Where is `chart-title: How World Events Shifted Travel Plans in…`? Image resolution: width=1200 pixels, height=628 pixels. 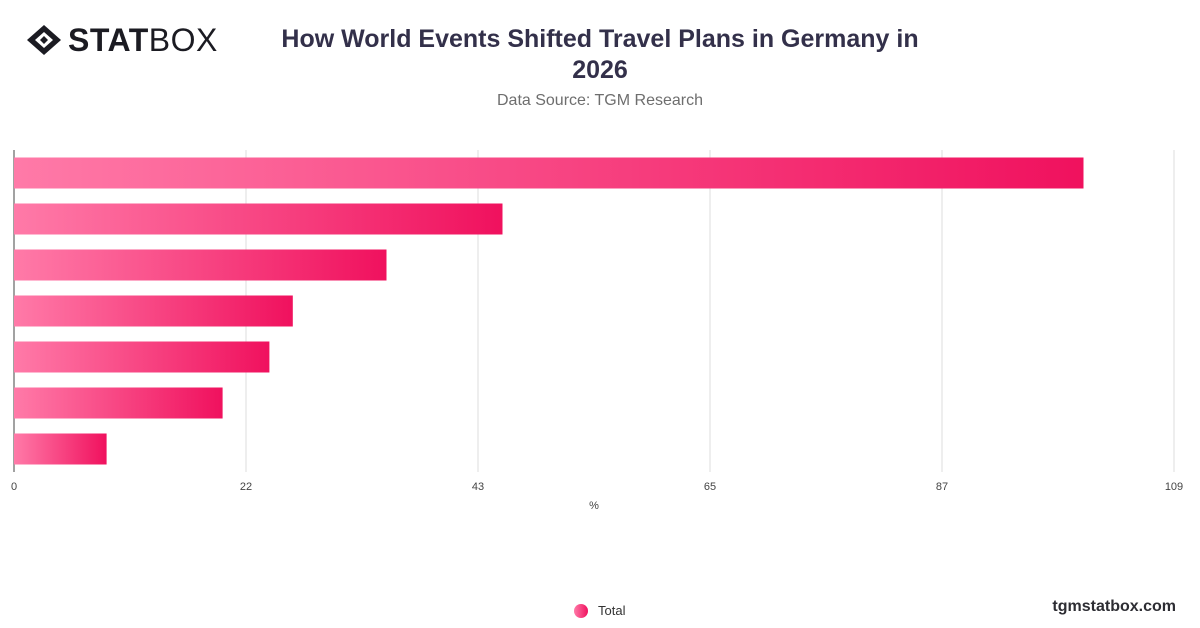 chart-title: How World Events Shifted Travel Plans in… is located at coordinates (600, 54).